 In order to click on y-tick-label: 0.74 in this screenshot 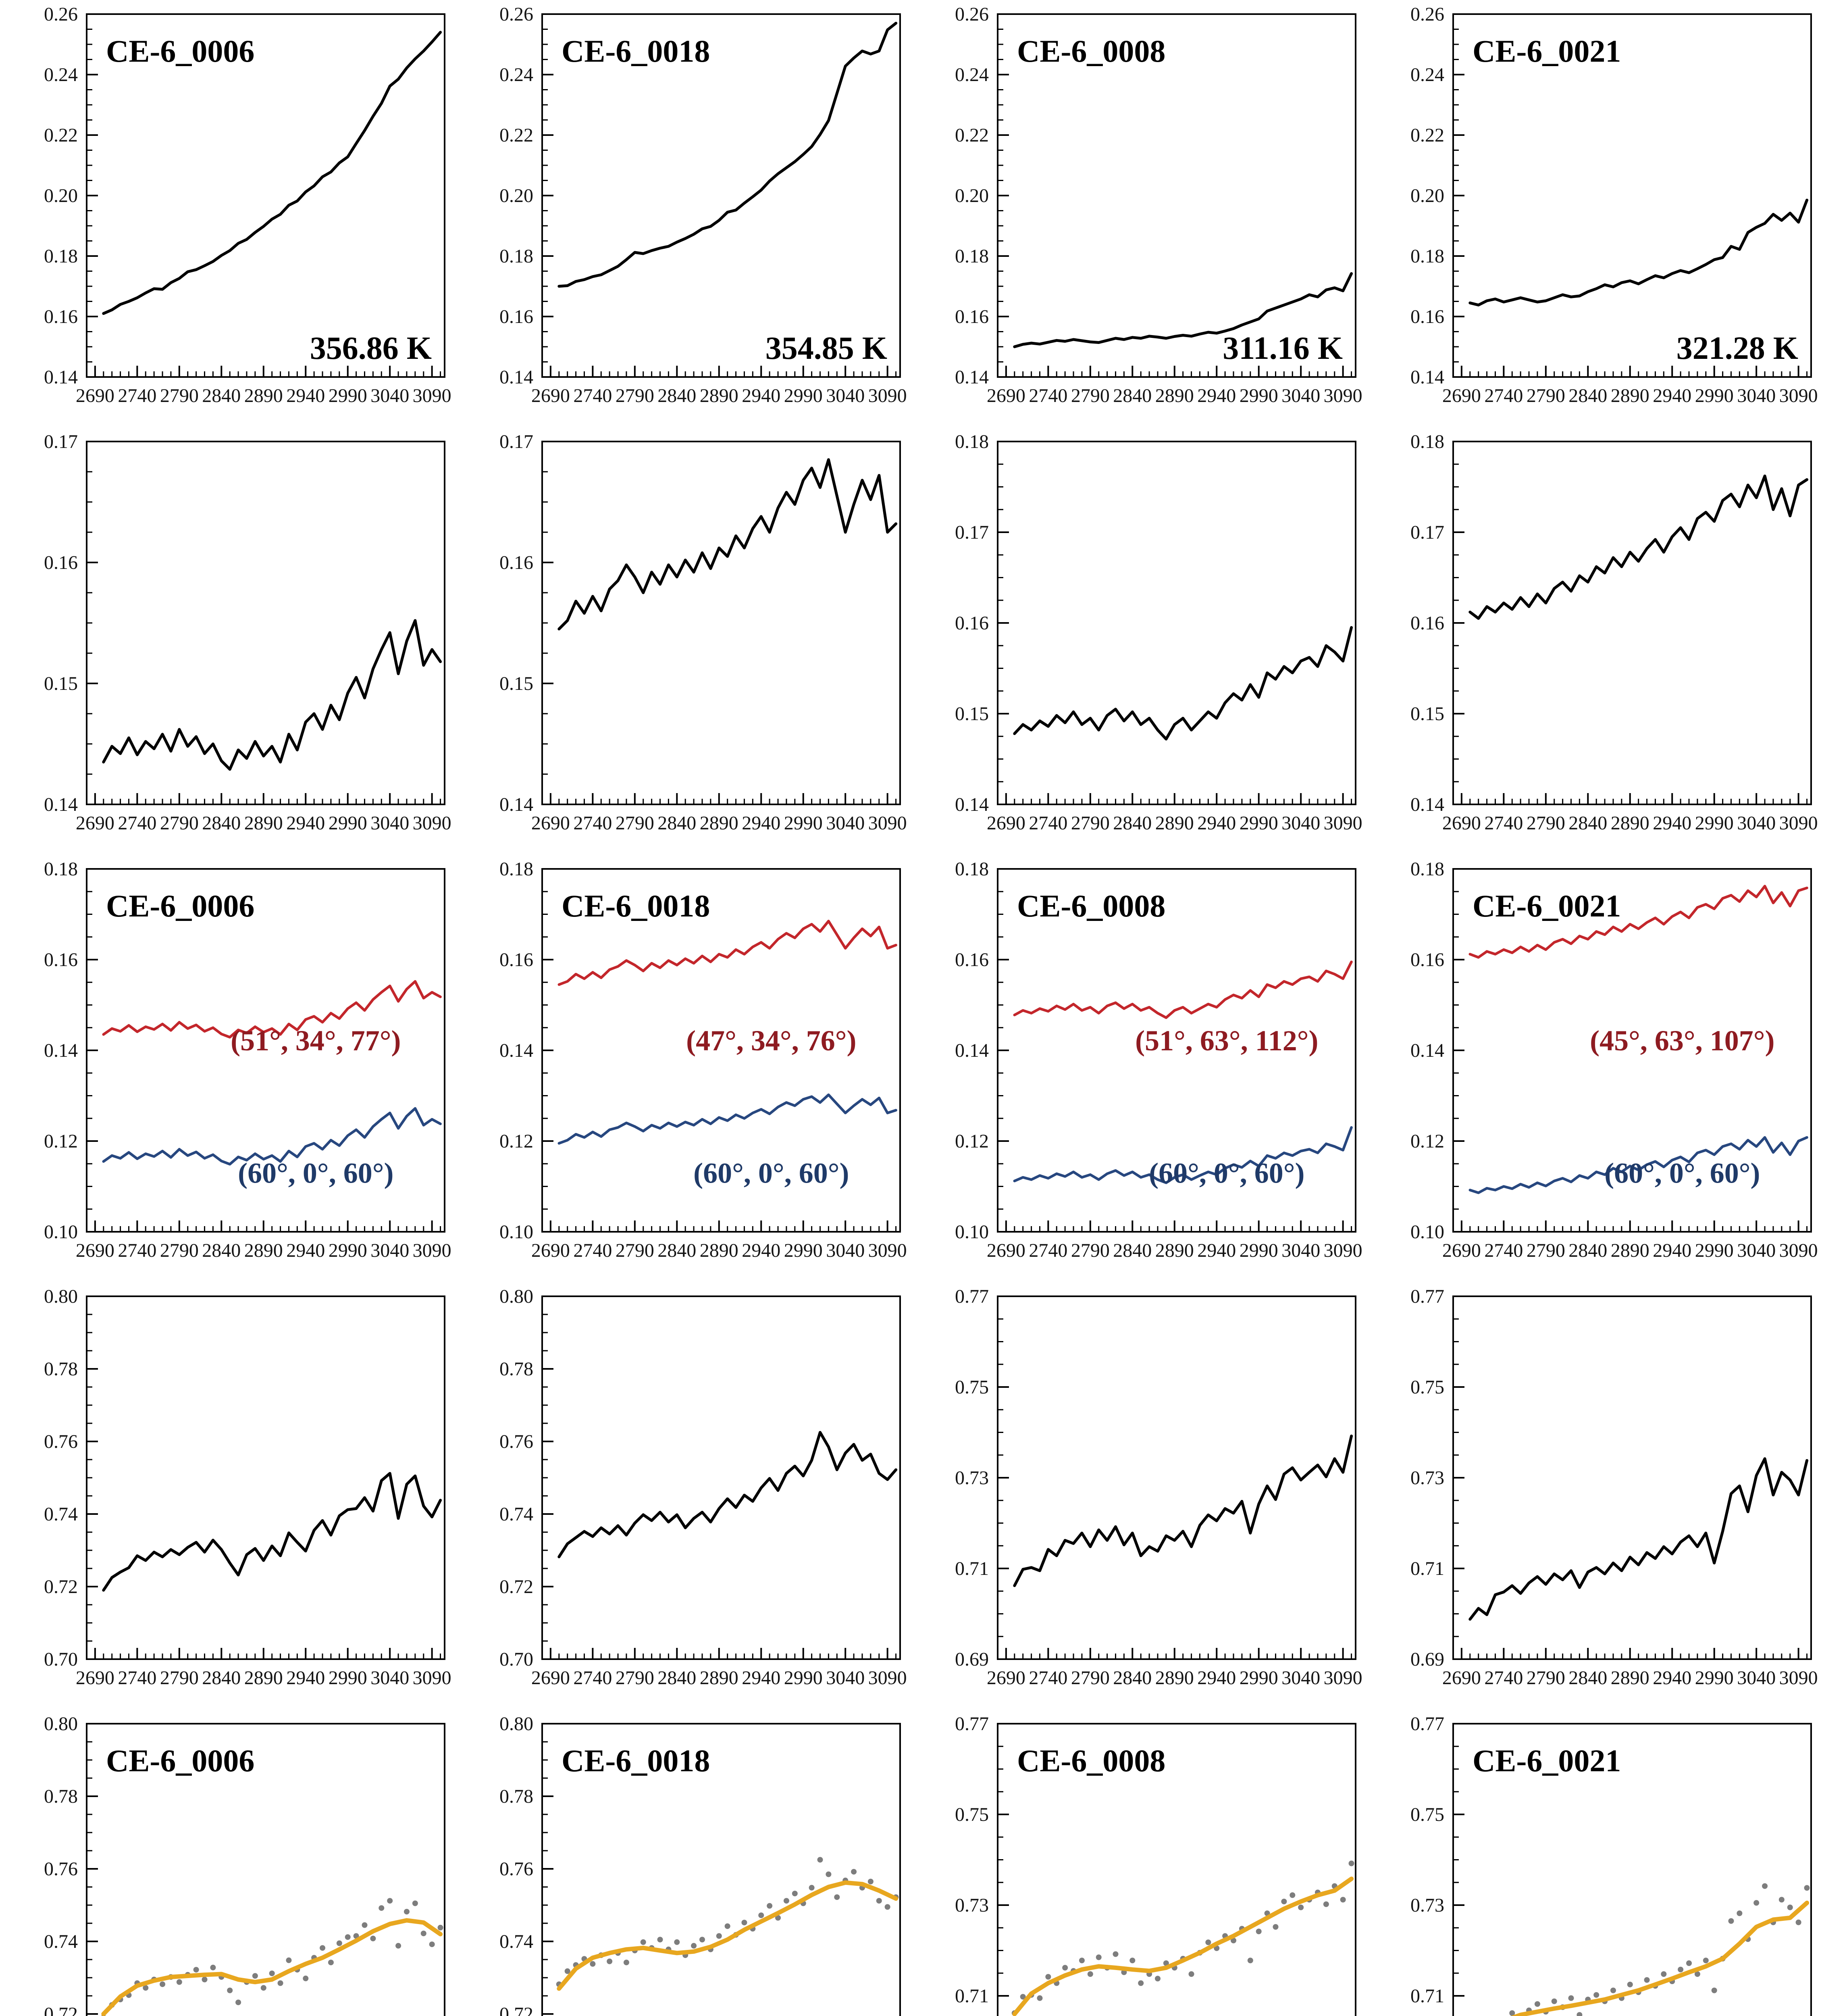, I will do `click(61, 1942)`.